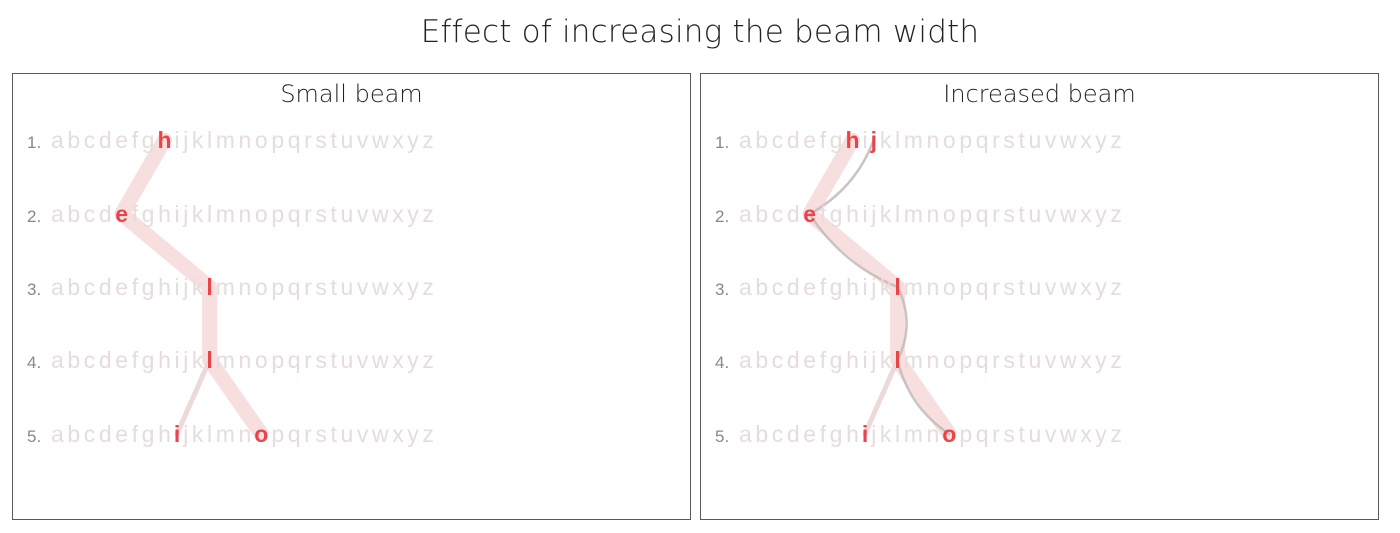 The width and height of the screenshot is (1400, 533). What do you see at coordinates (865, 434) in the screenshot?
I see `letter-selected: i` at bounding box center [865, 434].